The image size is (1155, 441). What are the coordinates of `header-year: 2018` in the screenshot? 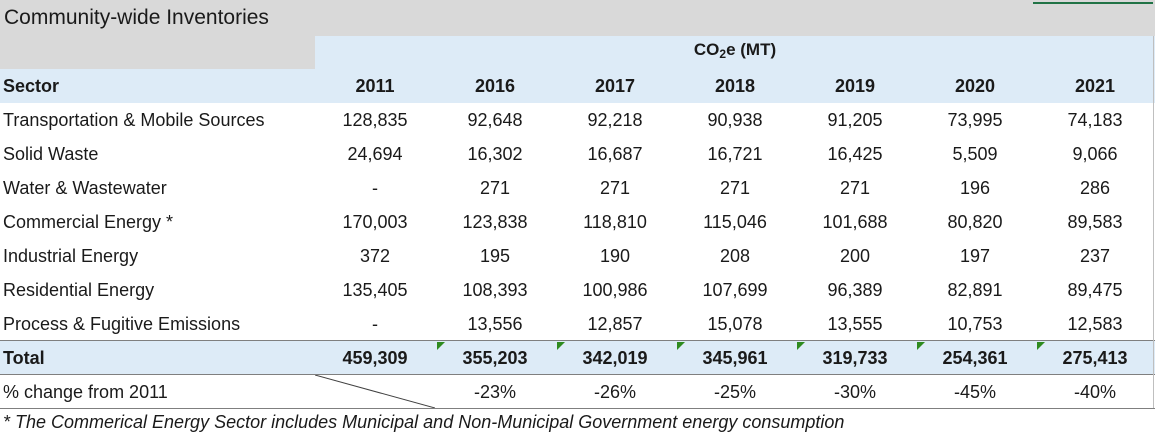 It's located at (735, 86).